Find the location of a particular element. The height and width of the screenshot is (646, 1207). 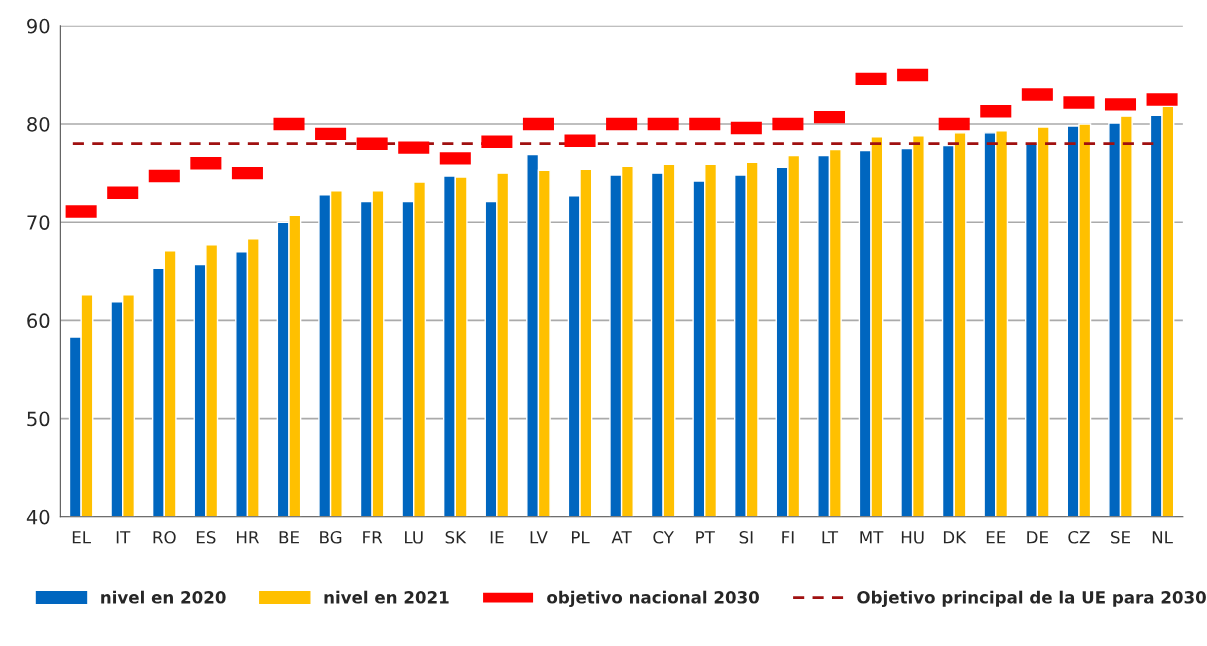

legend-label: objetivo nacional 2030 is located at coordinates (653, 598).